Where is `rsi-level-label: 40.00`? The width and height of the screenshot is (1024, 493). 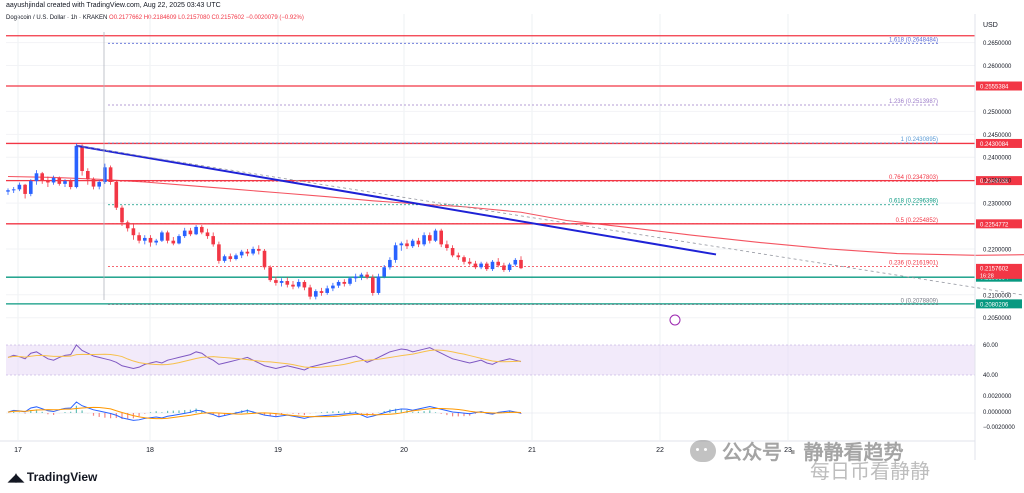 rsi-level-label: 40.00 is located at coordinates (991, 376).